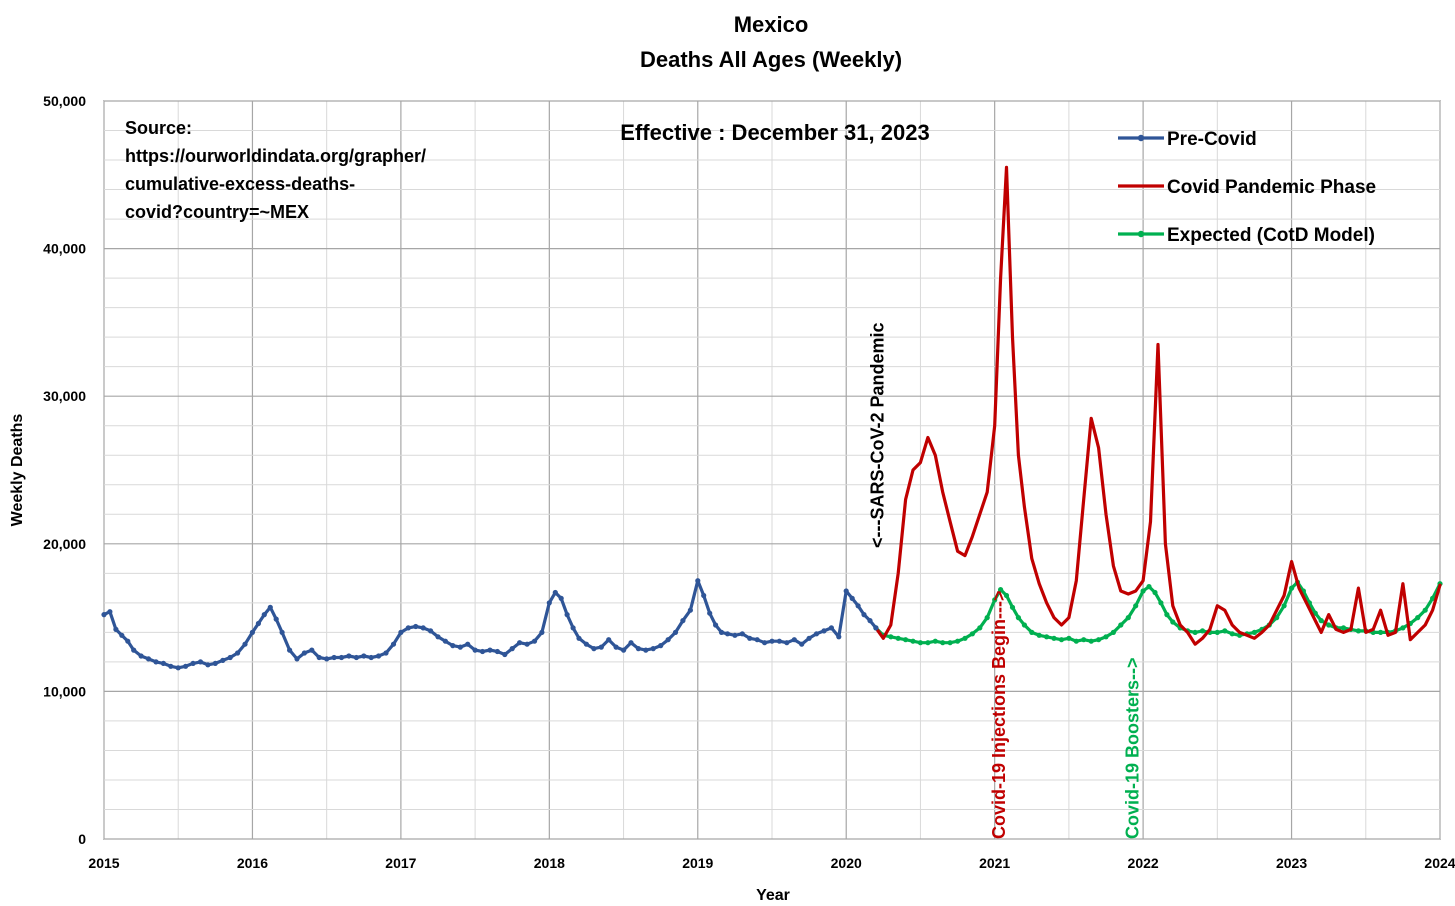  Describe the element at coordinates (252, 863) in the screenshot. I see `x-tick-label: 2016` at that location.